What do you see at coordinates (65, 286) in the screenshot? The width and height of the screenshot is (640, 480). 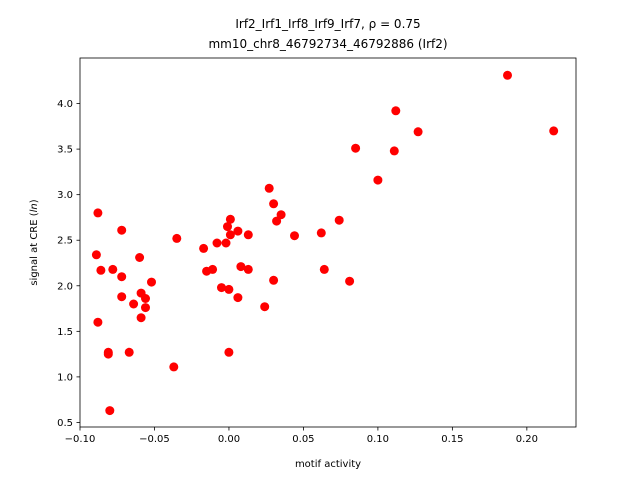 I see `y-tick-label: 2.0` at bounding box center [65, 286].